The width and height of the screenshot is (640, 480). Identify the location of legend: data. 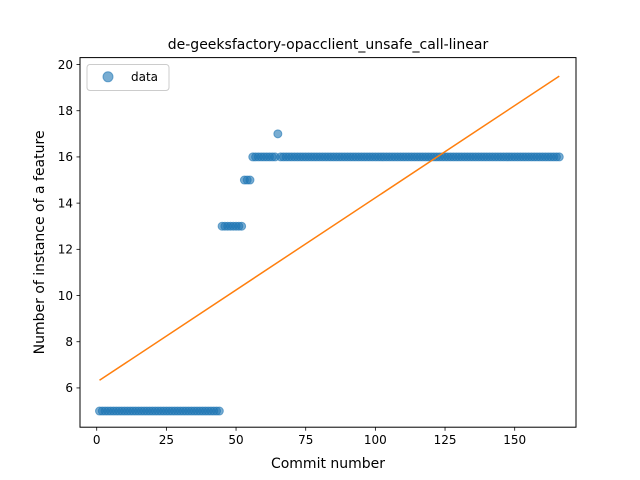
(128, 77).